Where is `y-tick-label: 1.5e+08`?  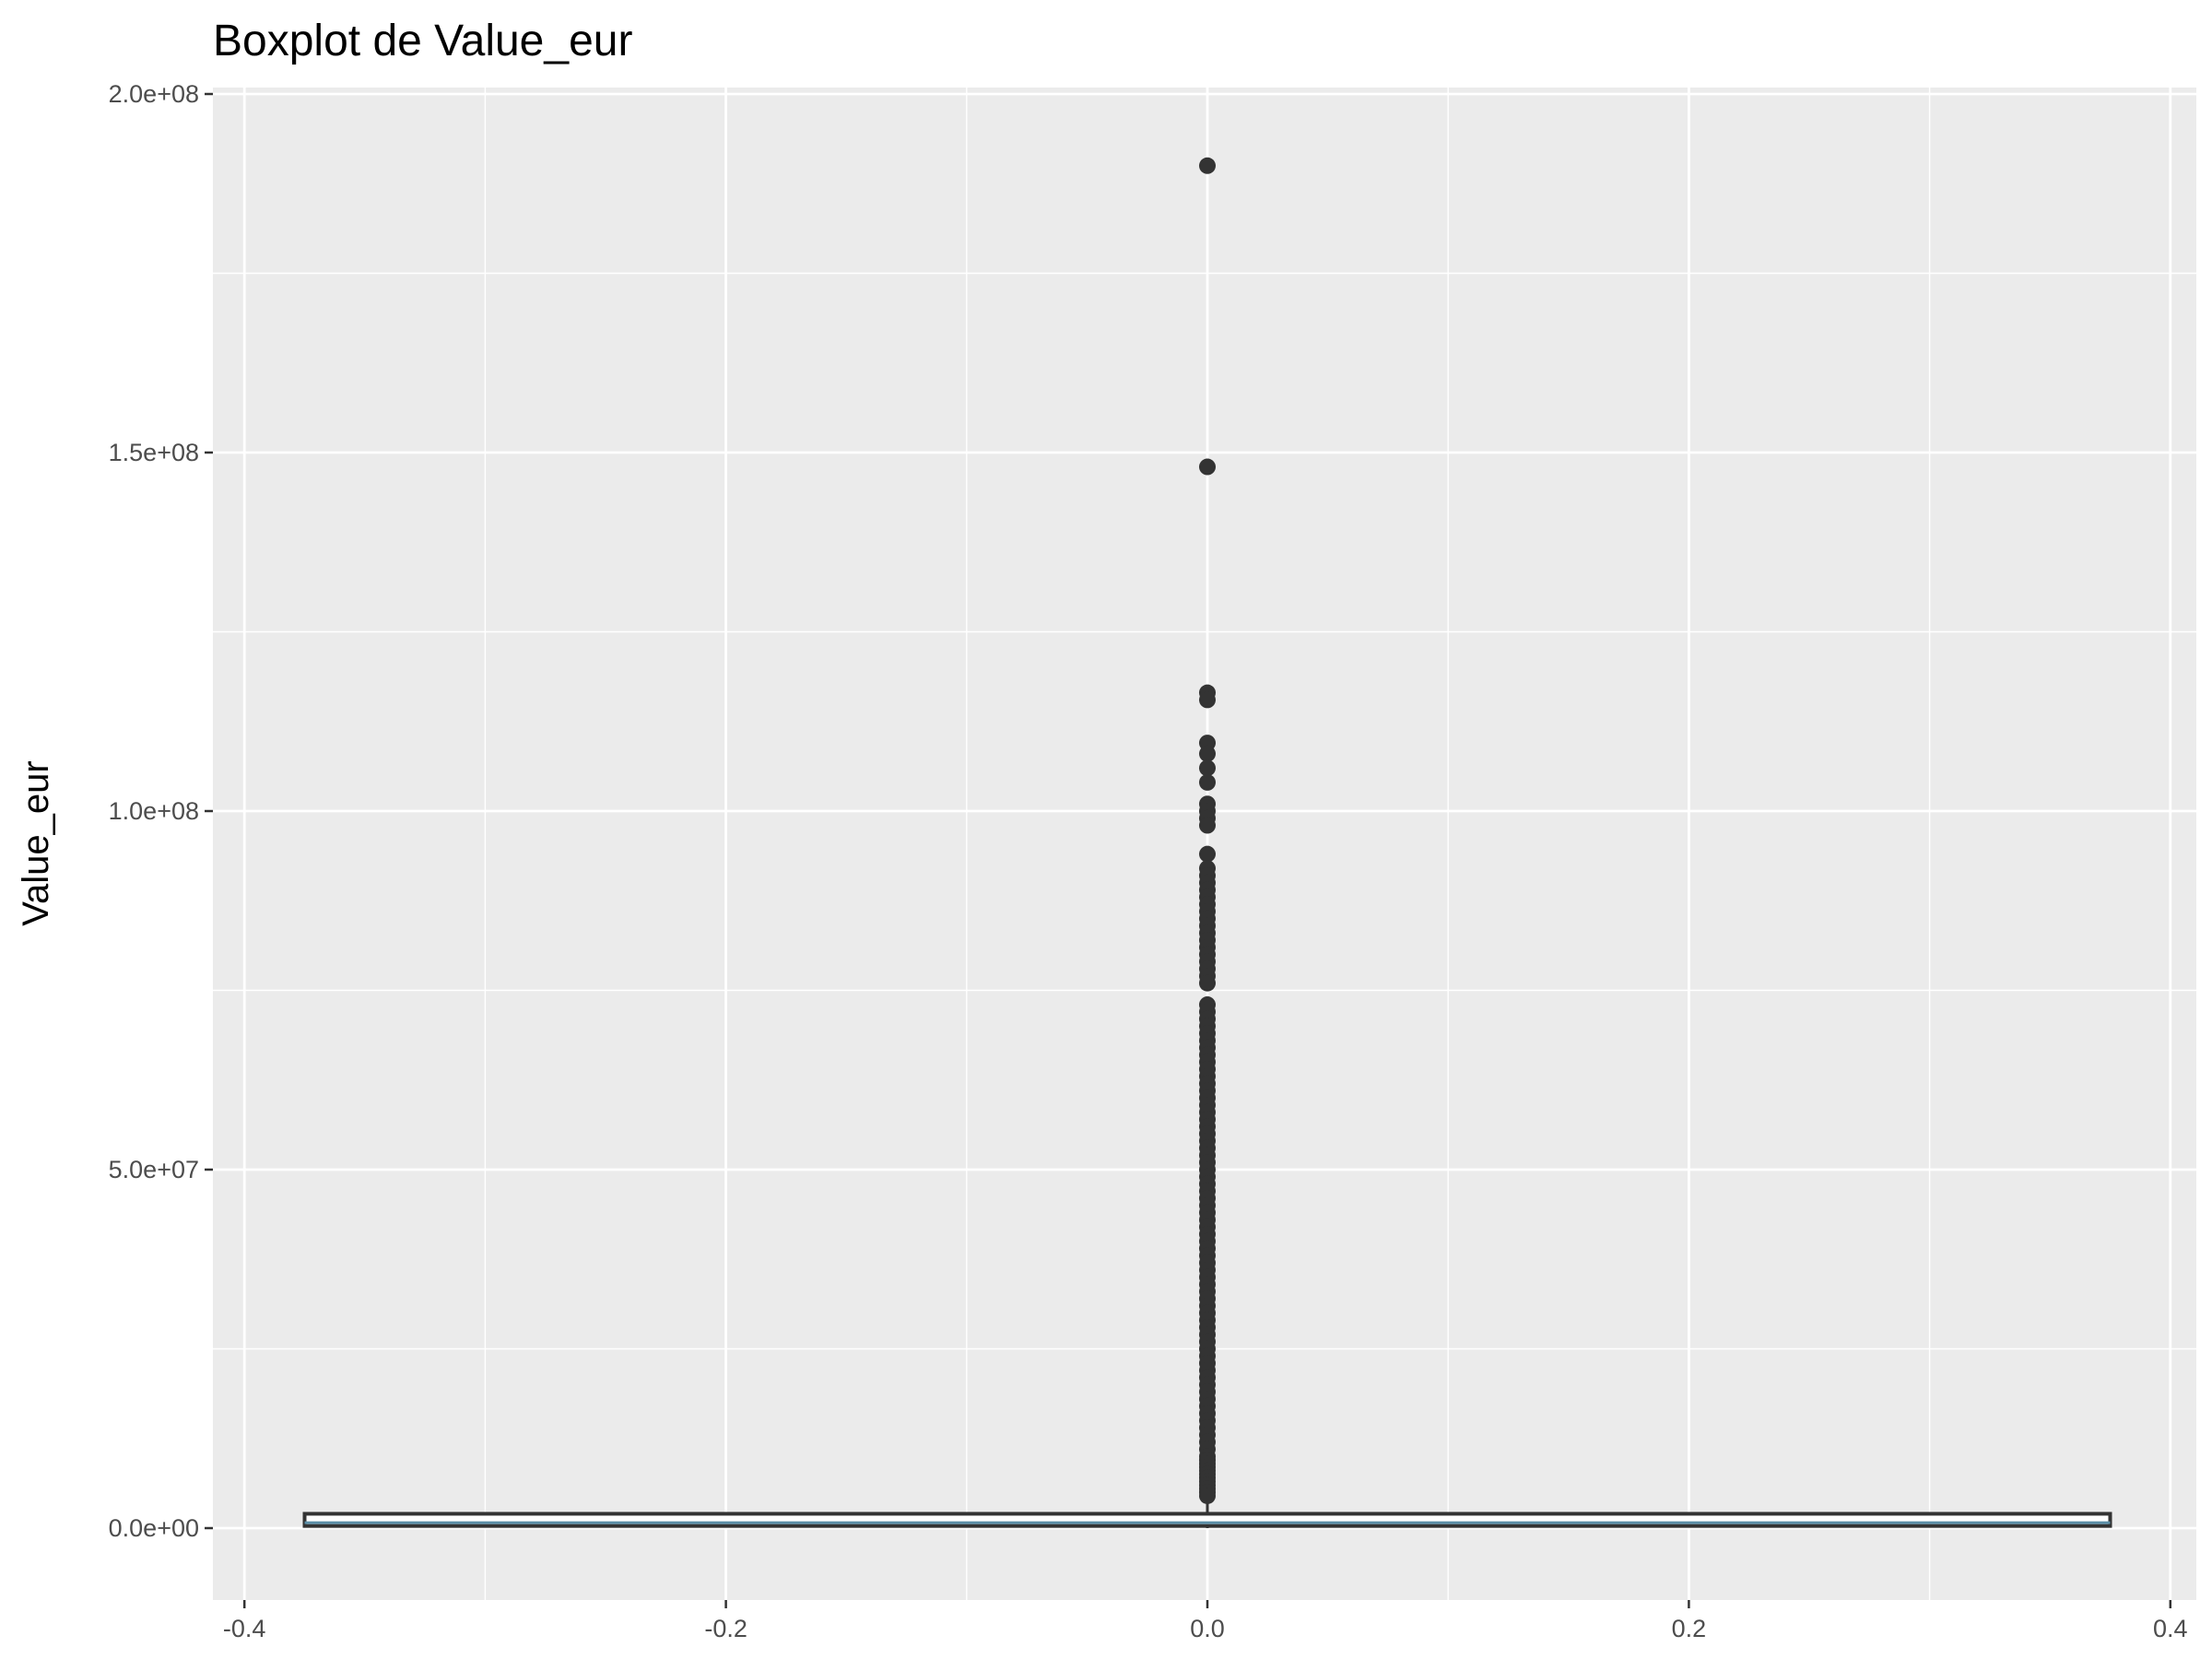 y-tick-label: 1.5e+08 is located at coordinates (154, 452).